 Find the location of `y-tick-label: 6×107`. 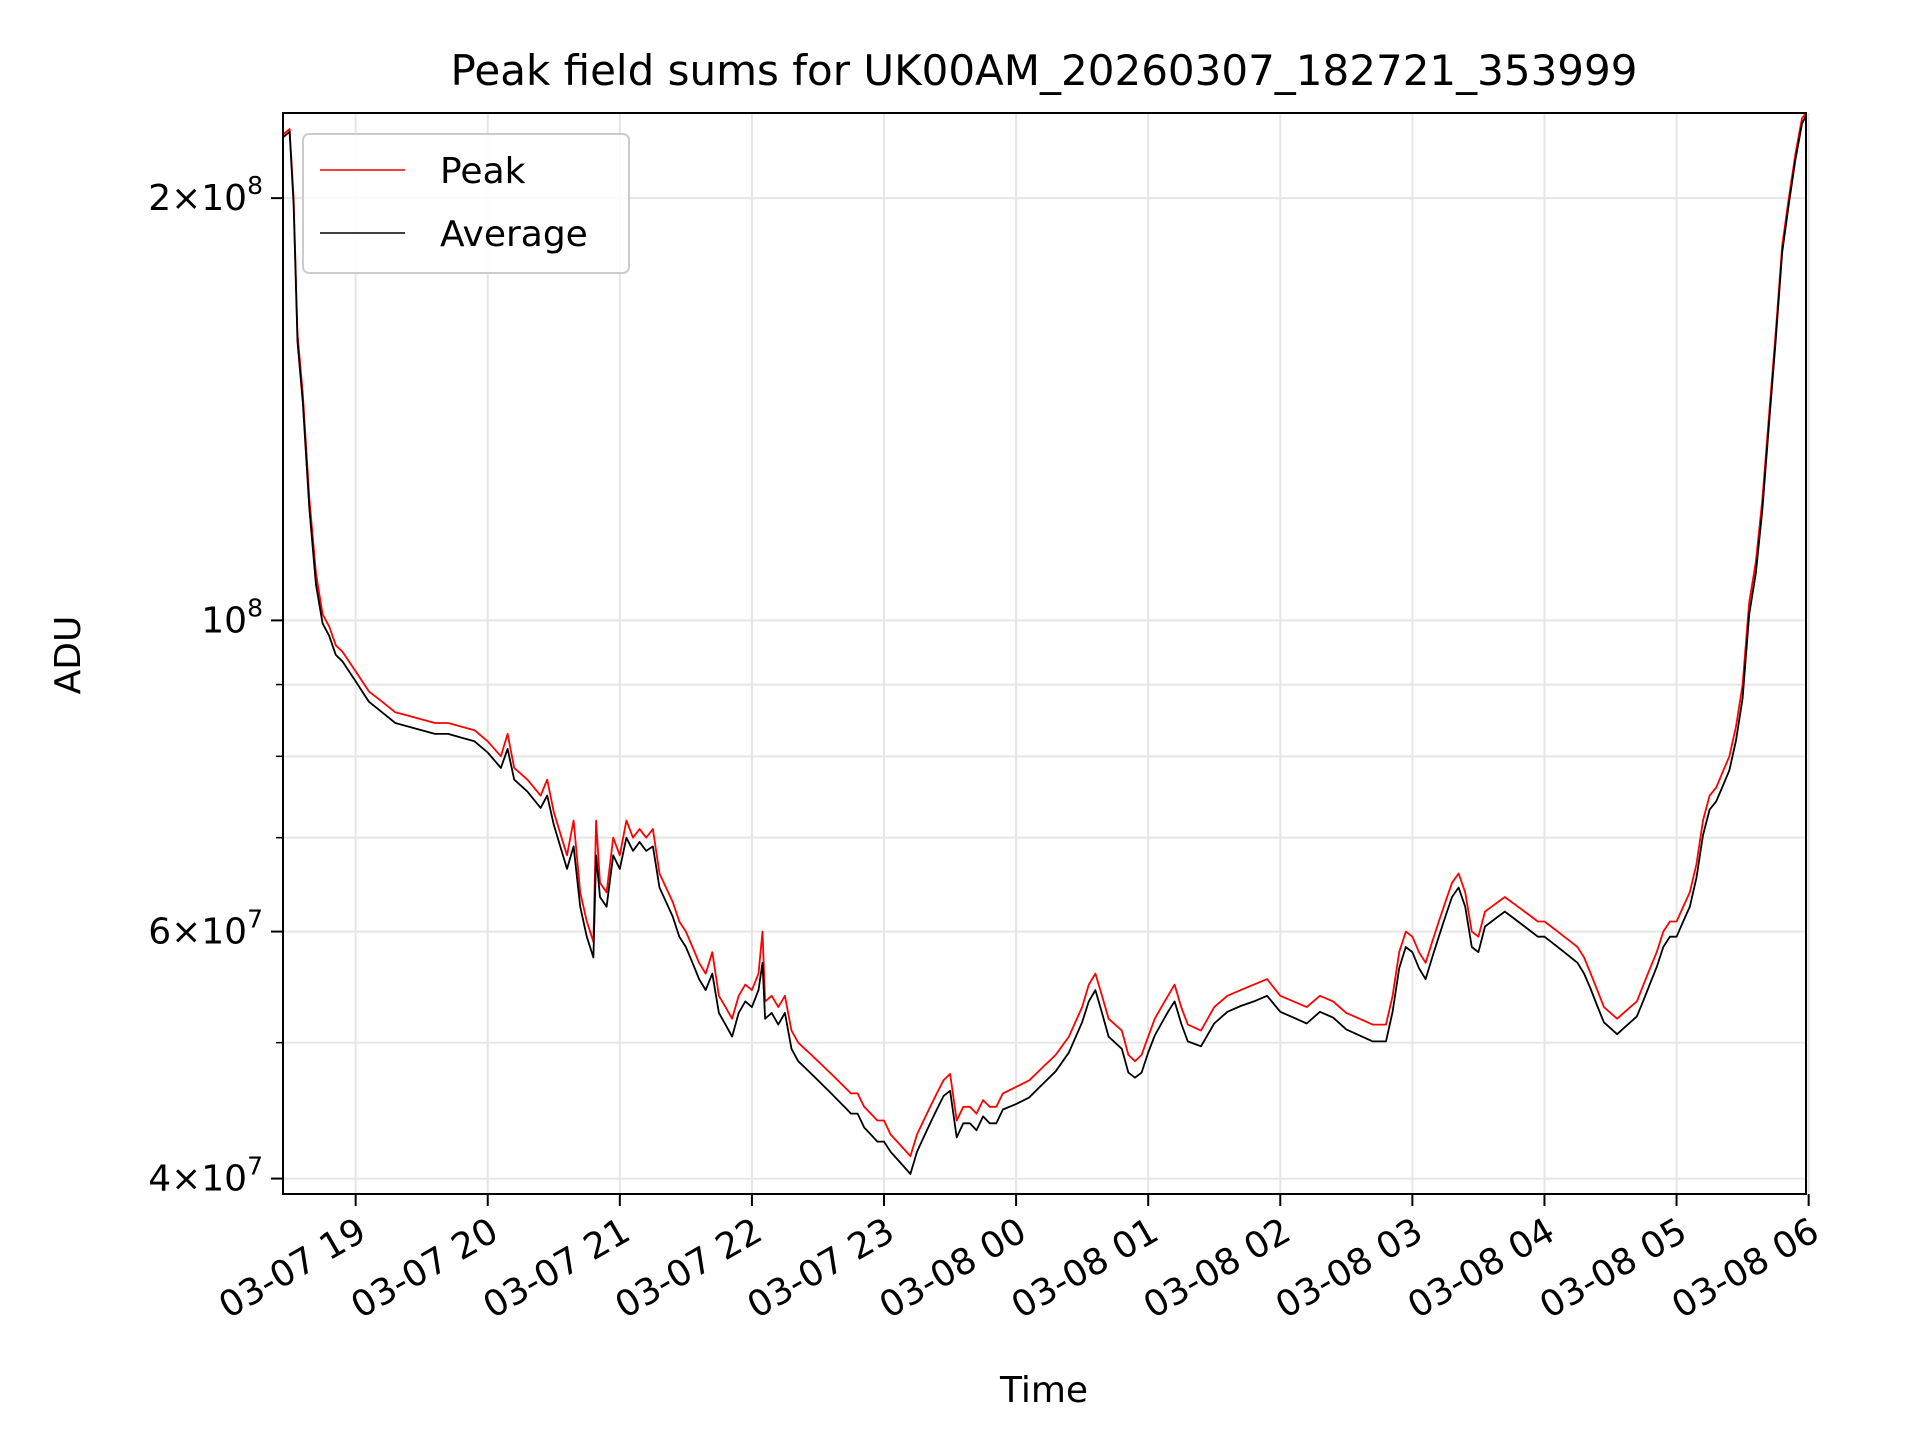

y-tick-label: 6×107 is located at coordinates (205, 929).